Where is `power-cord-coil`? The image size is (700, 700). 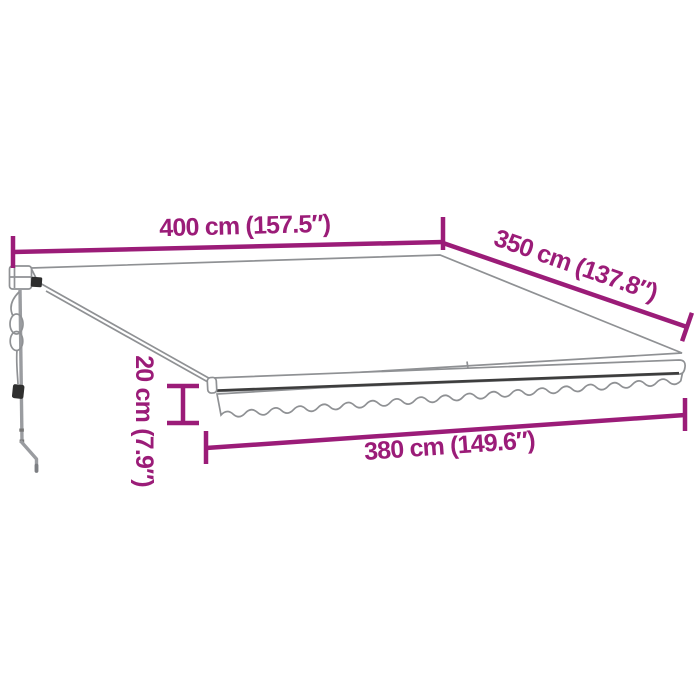
power-cord-coil is located at coordinates (16, 324).